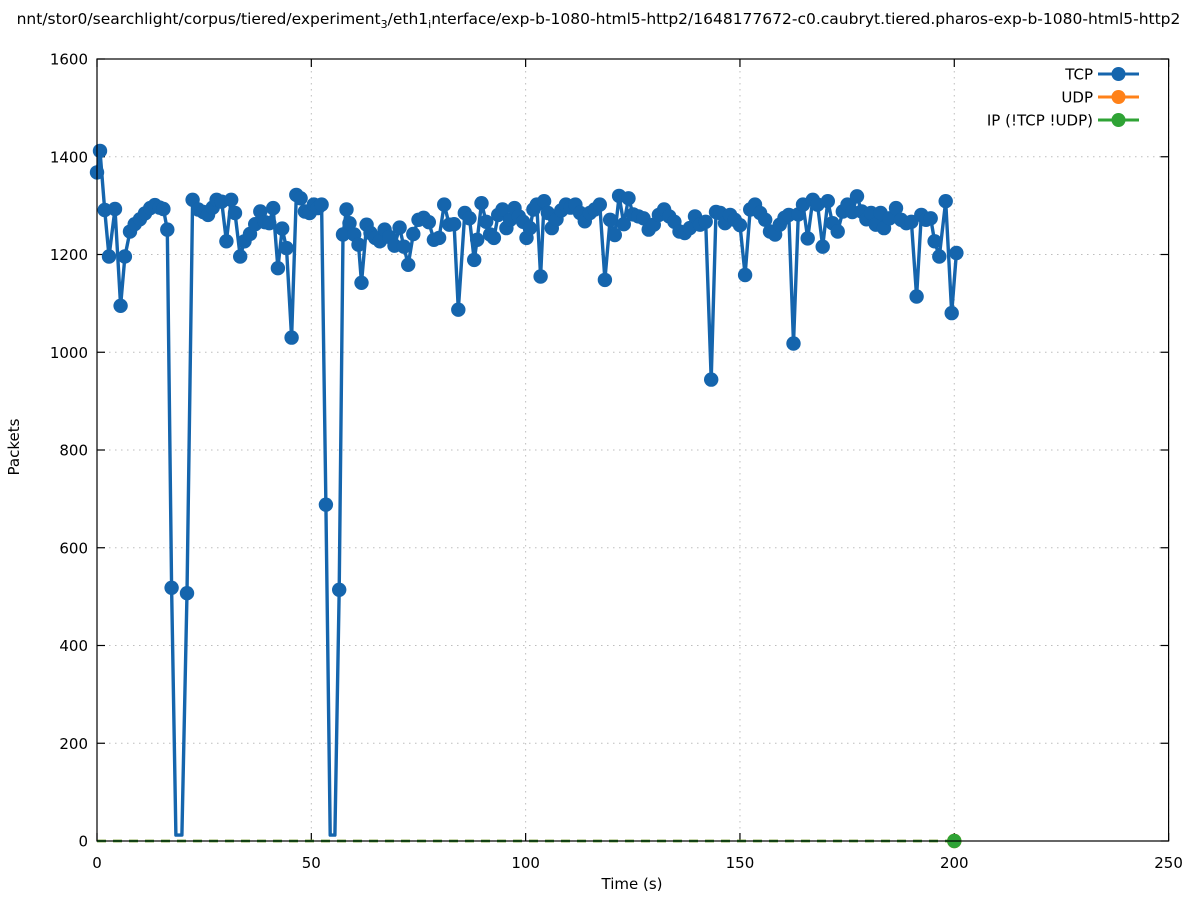 The height and width of the screenshot is (900, 1197). Describe the element at coordinates (83, 842) in the screenshot. I see `y-tick-label: 0` at that location.